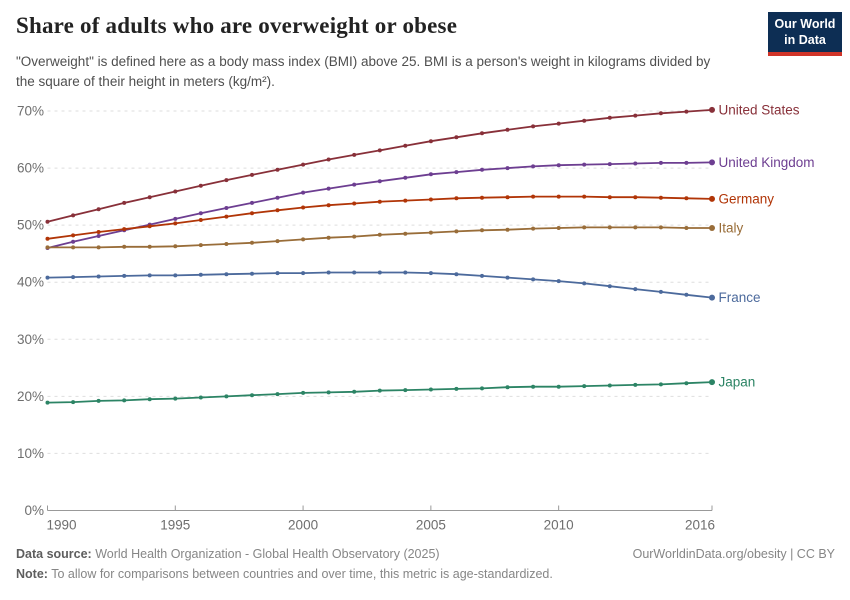 The width and height of the screenshot is (850, 600). I want to click on owid-logo: Our World in Data, so click(805, 34).